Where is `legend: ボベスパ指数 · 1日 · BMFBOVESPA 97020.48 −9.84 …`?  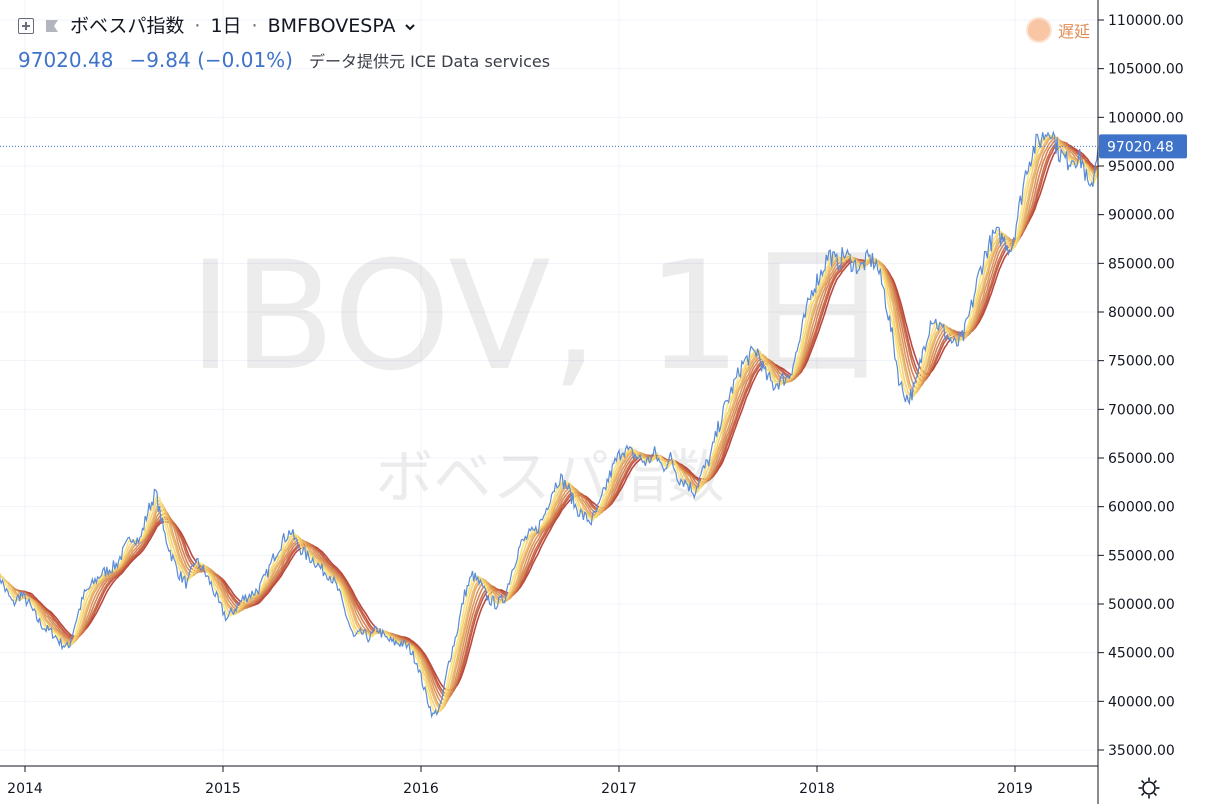
legend: ボベスパ指数 · 1日 · BMFBOVESPA 97020.48 −9.84 … is located at coordinates (284, 44).